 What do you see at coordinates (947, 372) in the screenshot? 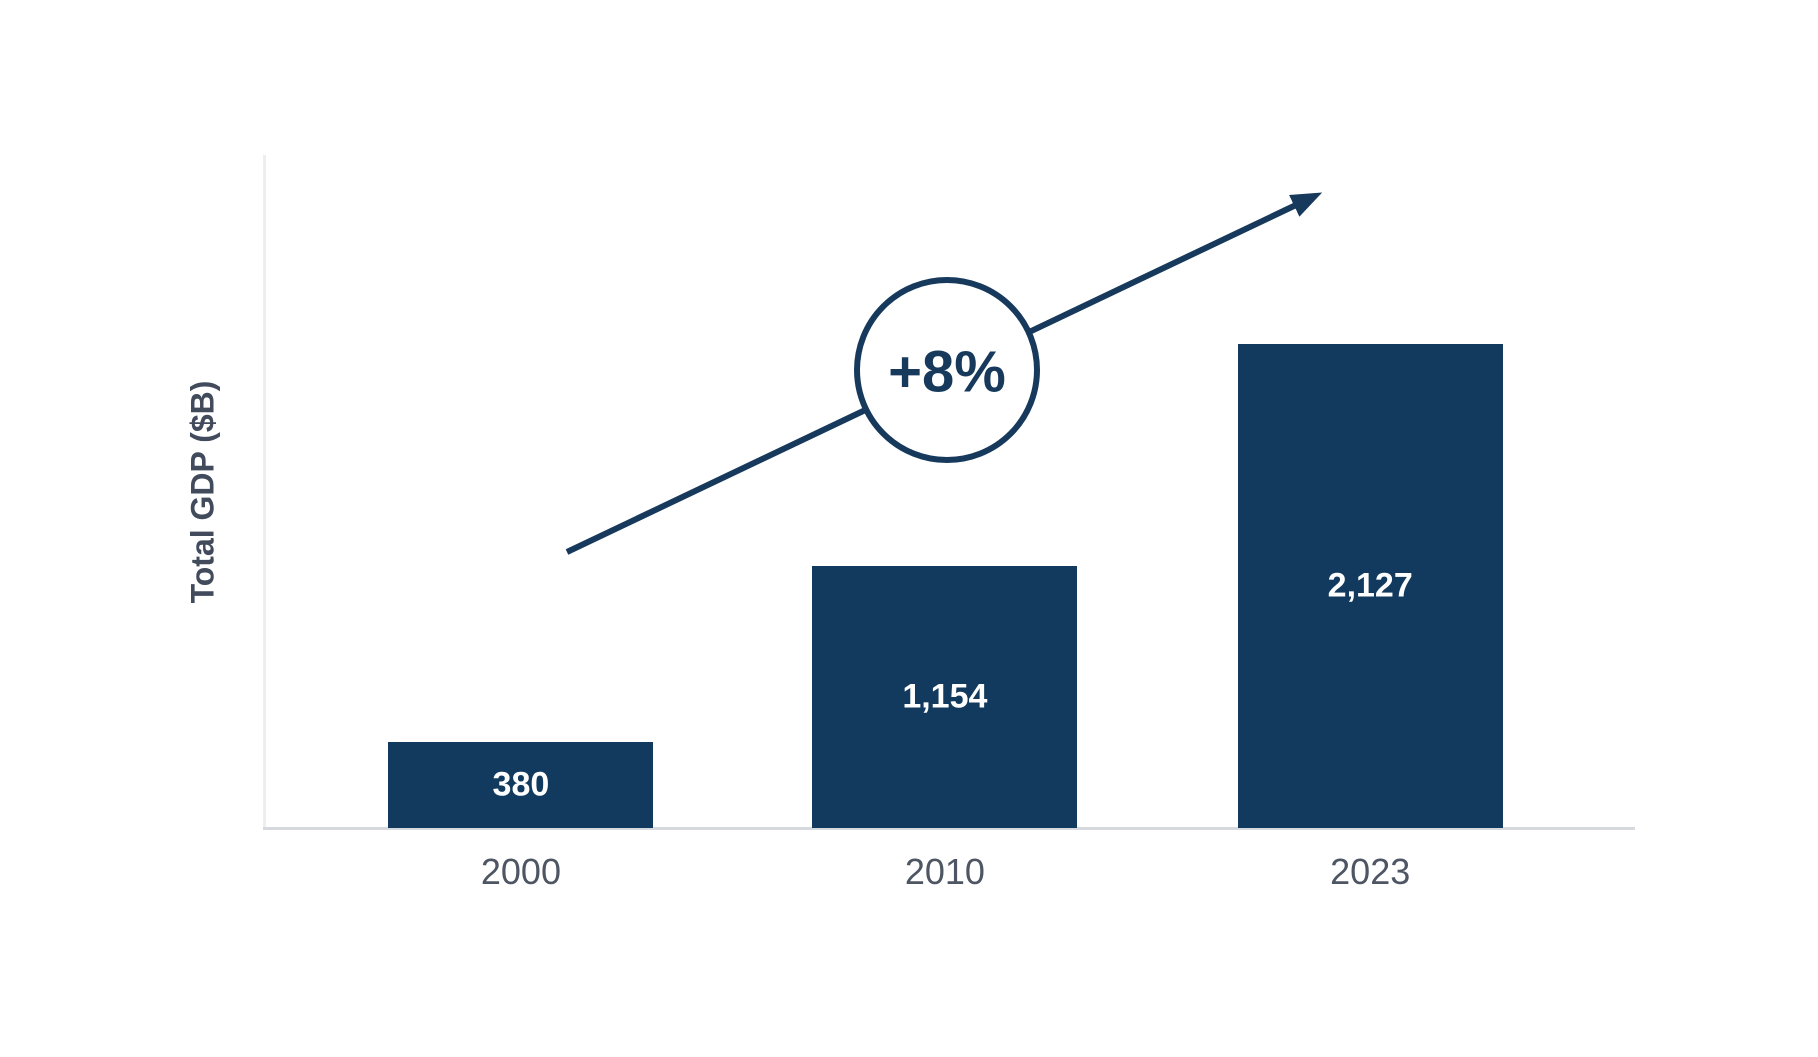
I see `growth-annotation: +8%` at bounding box center [947, 372].